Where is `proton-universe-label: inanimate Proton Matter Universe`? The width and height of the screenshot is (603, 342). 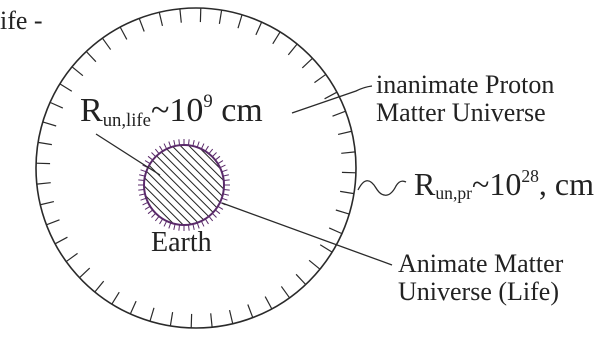 proton-universe-label: inanimate Proton Matter Universe is located at coordinates (465, 99).